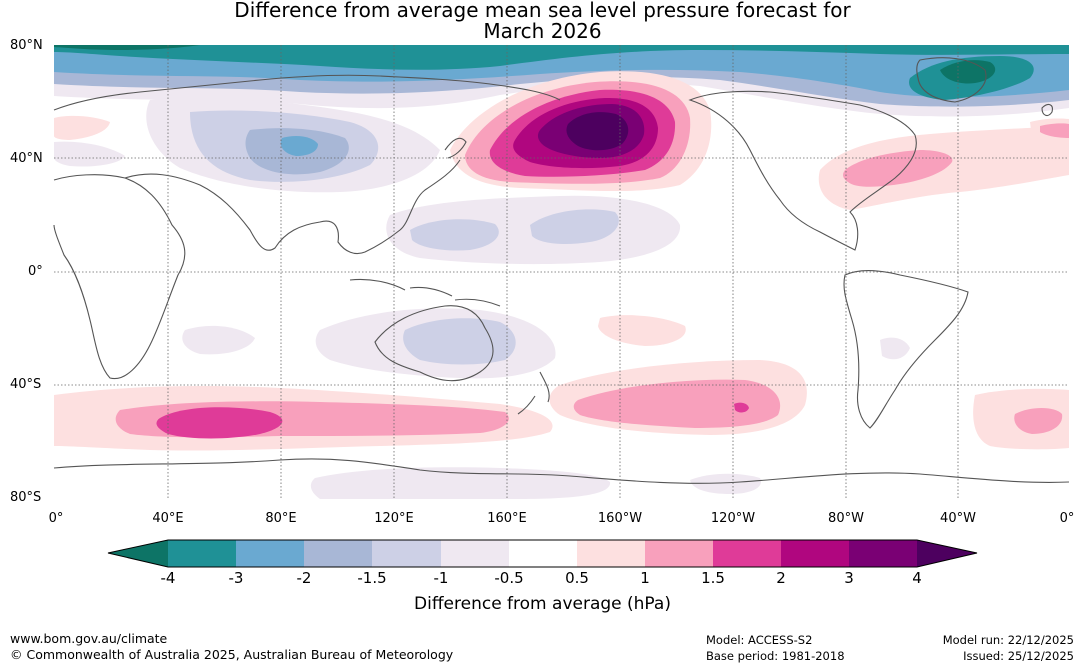 The width and height of the screenshot is (1085, 667). Describe the element at coordinates (82, 127) in the screenshot. I see `europe-weak-positive` at that location.